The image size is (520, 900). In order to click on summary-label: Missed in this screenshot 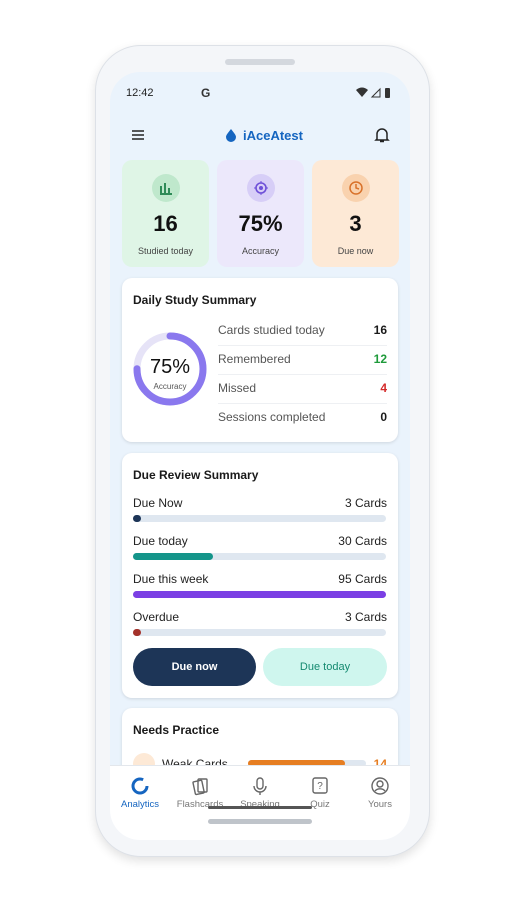, I will do `click(237, 388)`.